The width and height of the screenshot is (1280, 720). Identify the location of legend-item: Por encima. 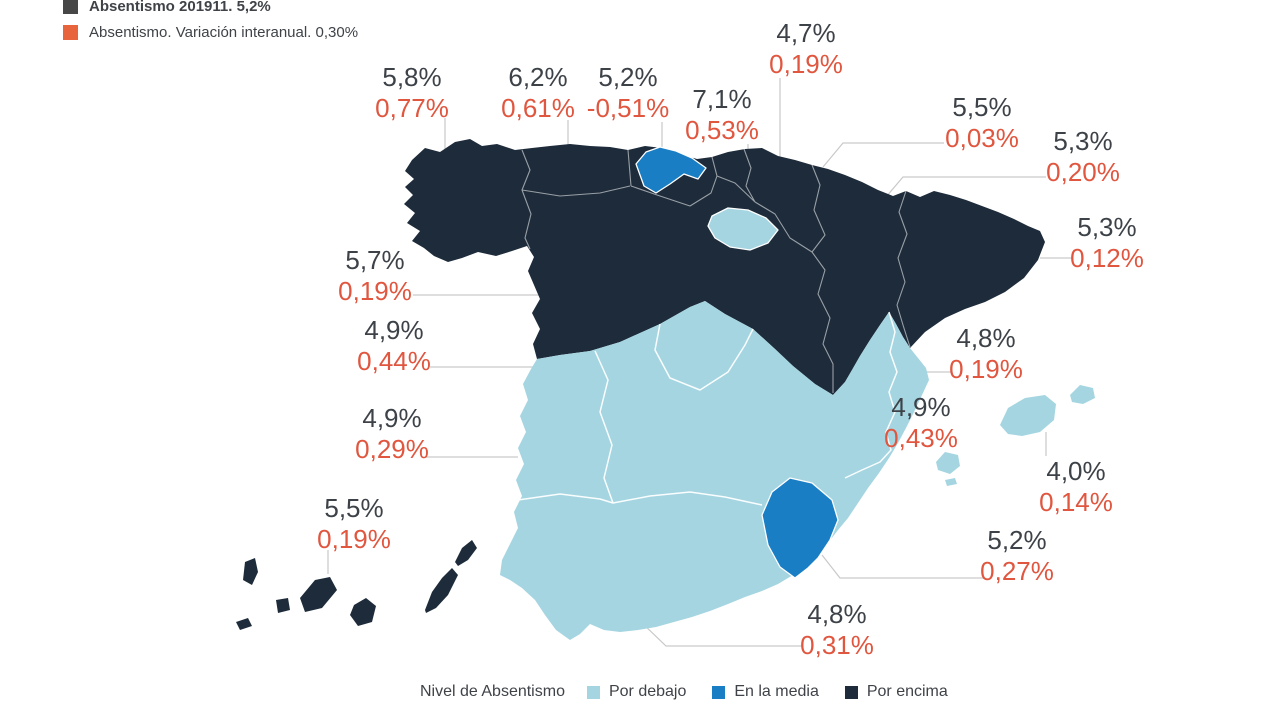
(896, 692).